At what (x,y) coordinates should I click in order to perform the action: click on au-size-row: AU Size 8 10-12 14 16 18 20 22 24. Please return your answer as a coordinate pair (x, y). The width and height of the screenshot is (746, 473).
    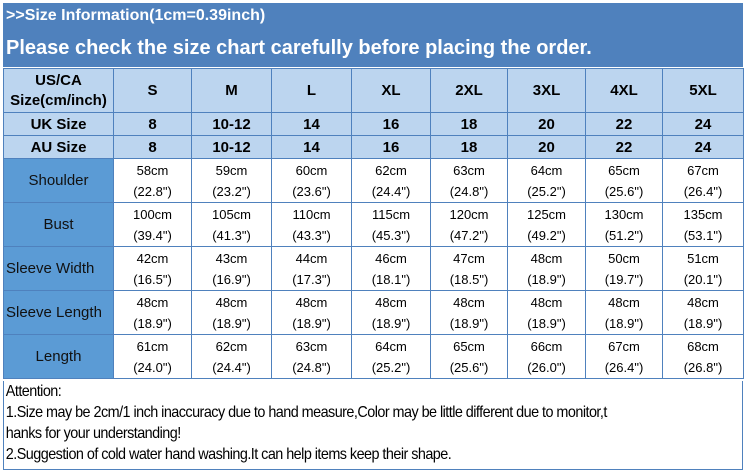
    Looking at the image, I should click on (373, 147).